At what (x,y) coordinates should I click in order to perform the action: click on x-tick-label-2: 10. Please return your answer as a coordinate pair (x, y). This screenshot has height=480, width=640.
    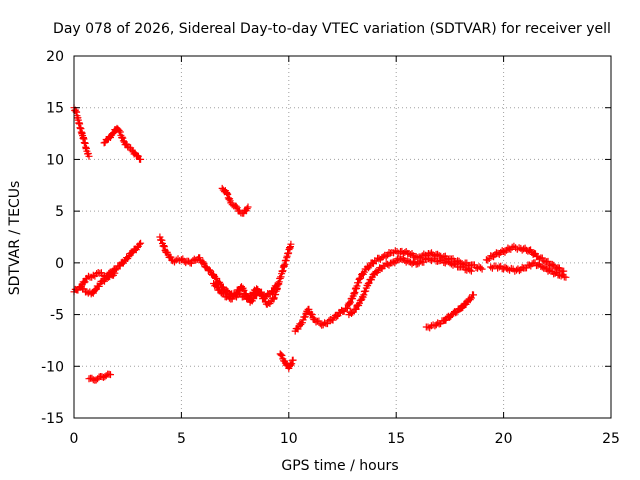
    Looking at the image, I should click on (289, 439).